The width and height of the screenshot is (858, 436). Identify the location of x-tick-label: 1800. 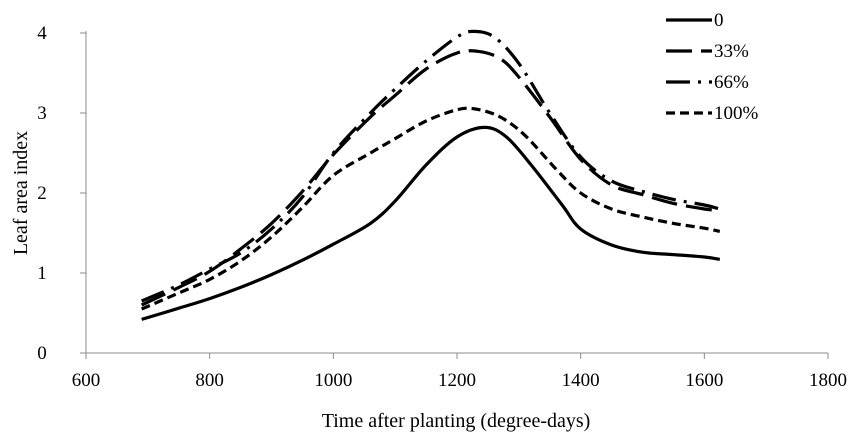
(828, 380).